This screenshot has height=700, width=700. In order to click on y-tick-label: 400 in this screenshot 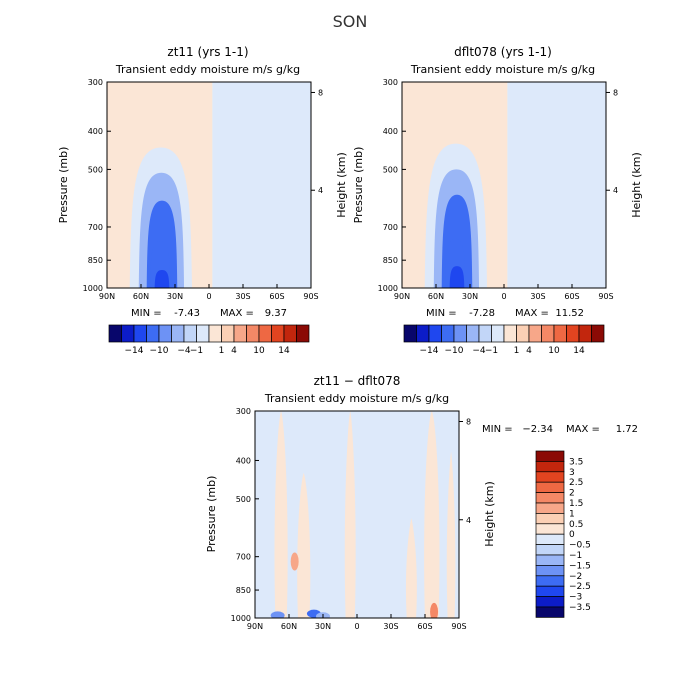, I will do `click(390, 131)`.